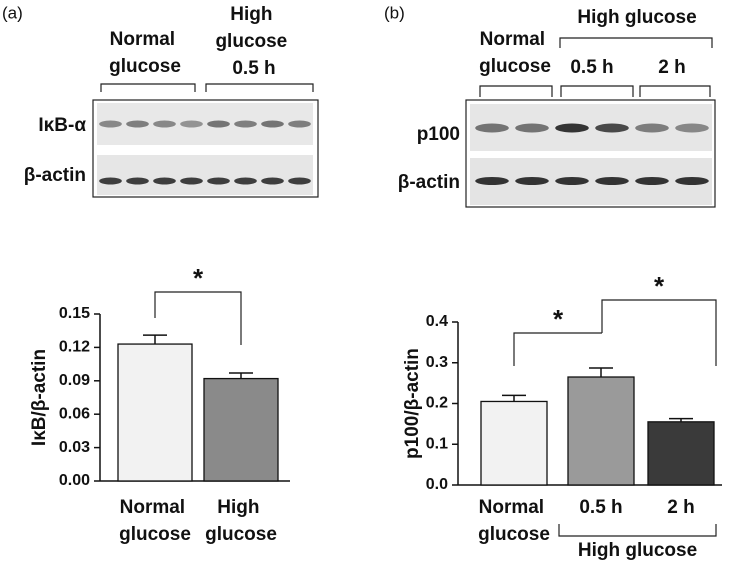  Describe the element at coordinates (680, 507) in the screenshot. I see `x-tick-label: 2 h` at that location.